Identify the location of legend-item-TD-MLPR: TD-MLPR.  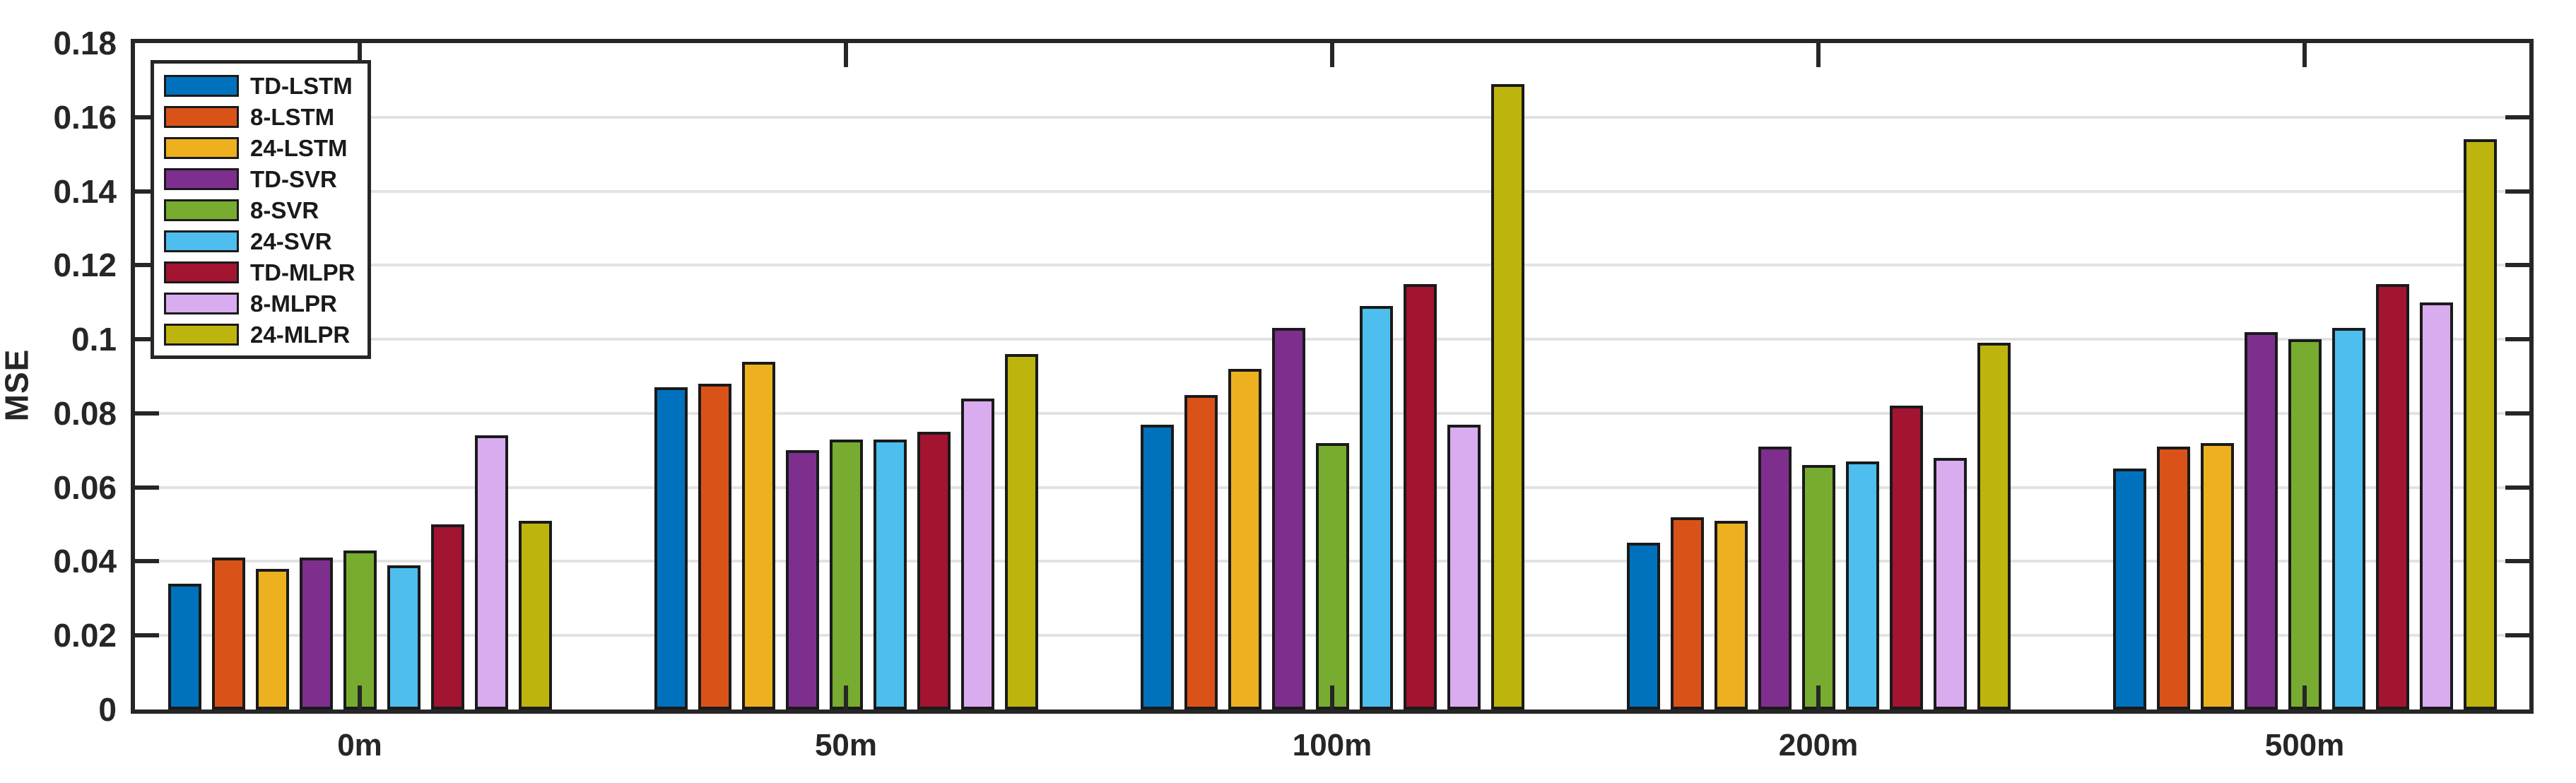
(259, 272).